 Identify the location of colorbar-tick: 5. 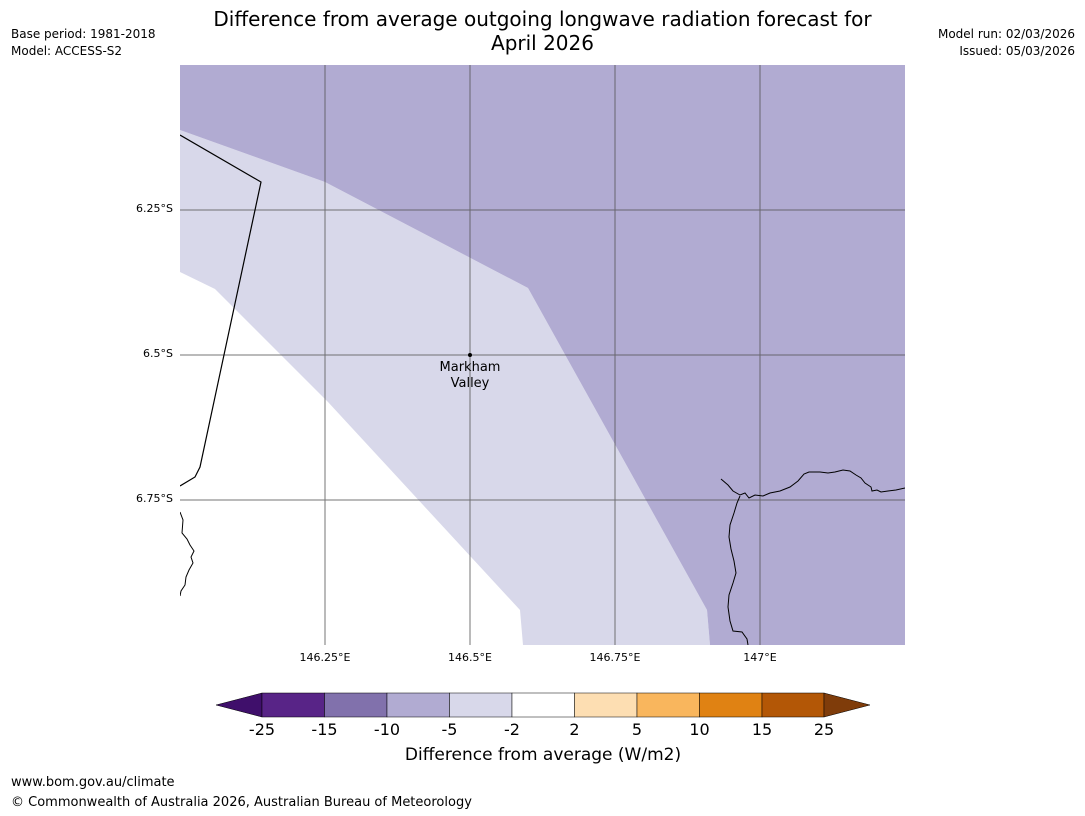
(637, 729).